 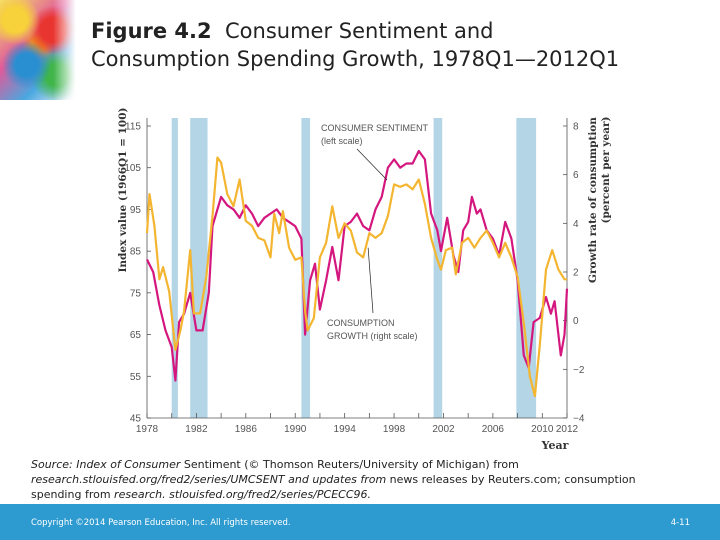 I want to click on right-tick-label: 2, so click(x=576, y=273).